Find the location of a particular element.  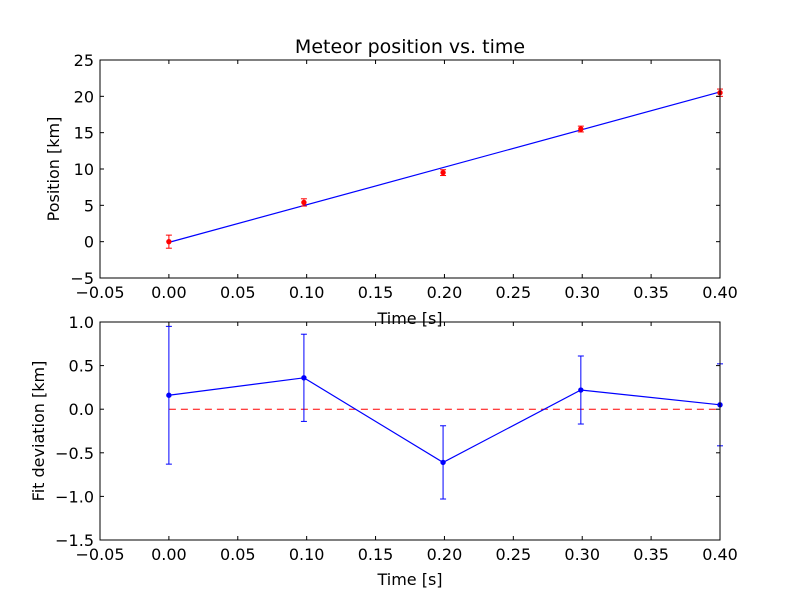

position-xtick-label: −0.05 is located at coordinates (99, 292).